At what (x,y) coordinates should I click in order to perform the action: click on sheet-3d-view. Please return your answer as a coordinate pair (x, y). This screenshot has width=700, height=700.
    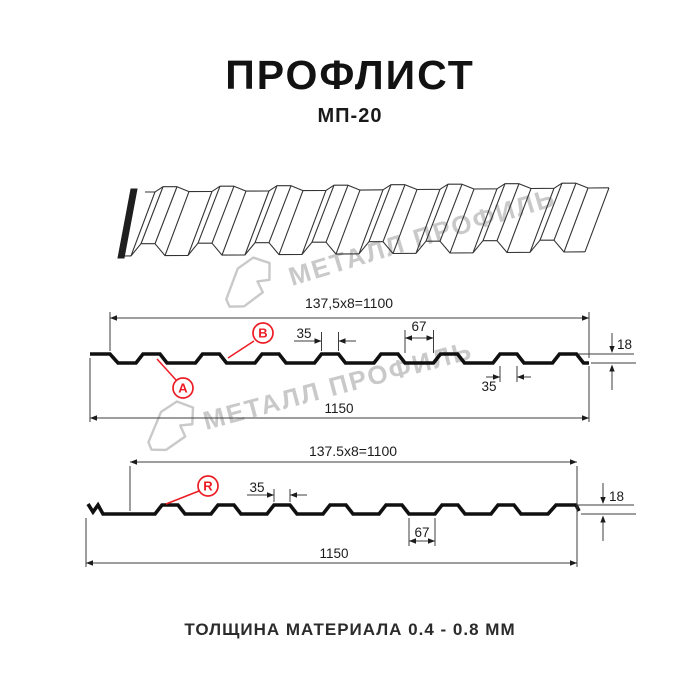
    Looking at the image, I should click on (363, 220).